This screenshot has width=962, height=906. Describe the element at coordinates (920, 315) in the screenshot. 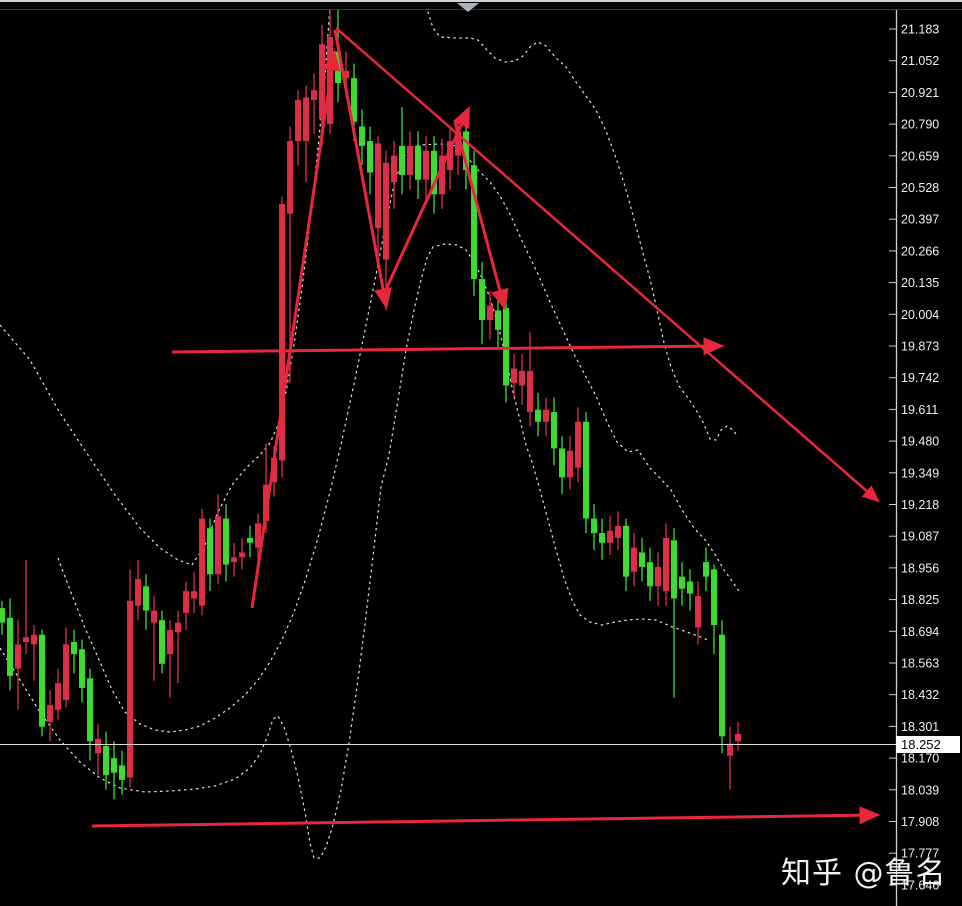

I see `axis-tick-label: 20.004` at that location.